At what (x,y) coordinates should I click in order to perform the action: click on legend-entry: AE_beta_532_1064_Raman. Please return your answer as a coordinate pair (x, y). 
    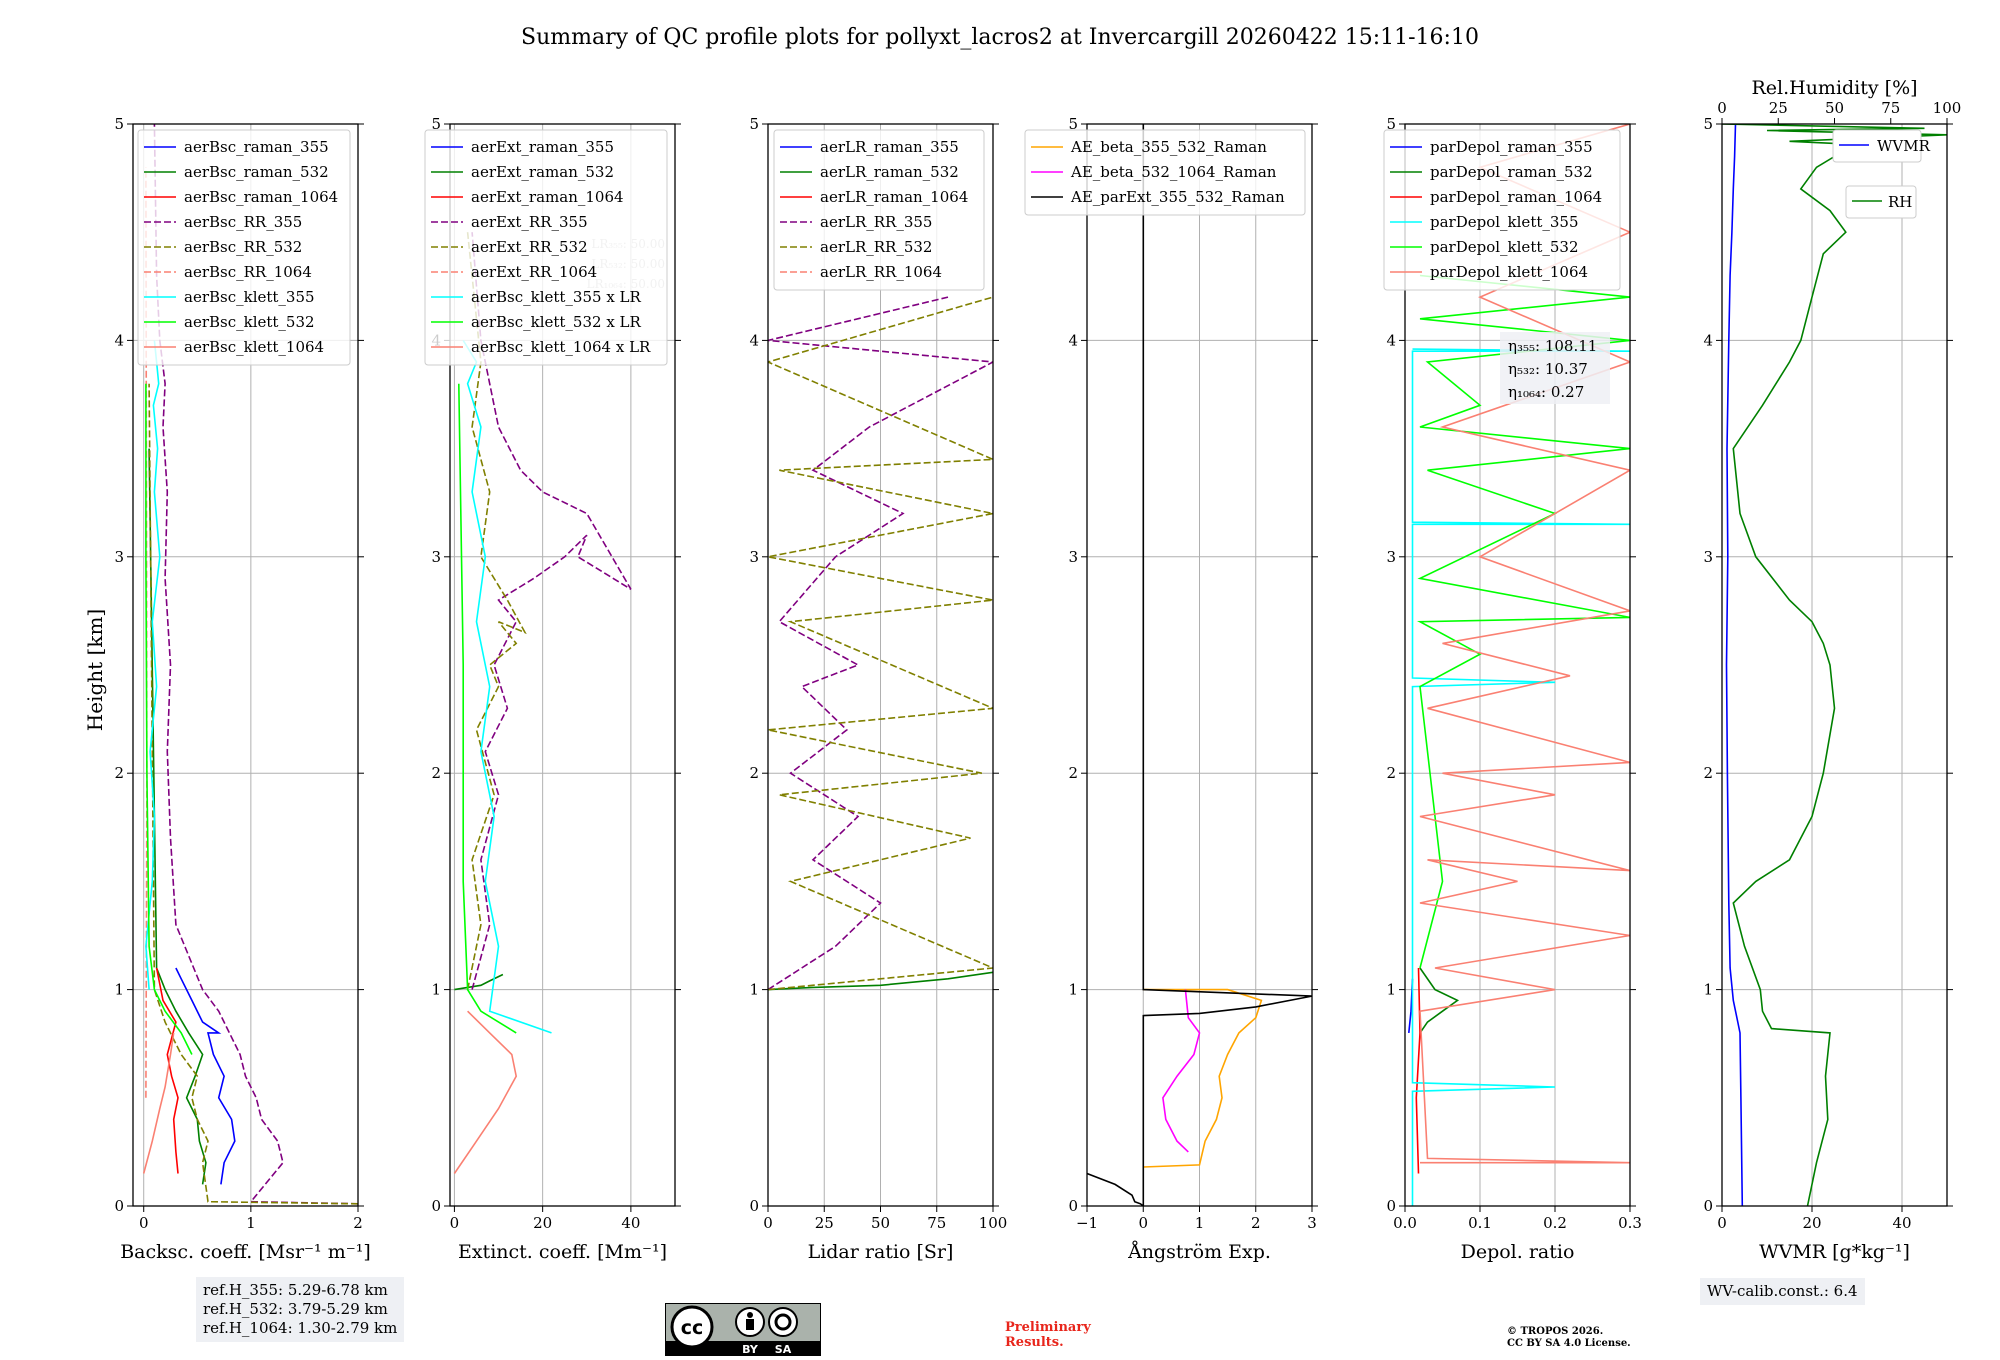
    Looking at the image, I should click on (1173, 172).